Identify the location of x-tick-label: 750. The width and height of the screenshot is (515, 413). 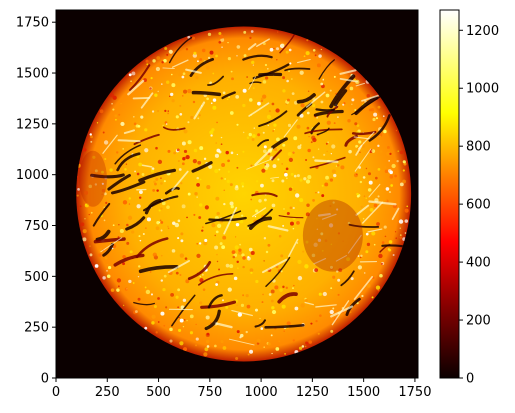
(209, 392).